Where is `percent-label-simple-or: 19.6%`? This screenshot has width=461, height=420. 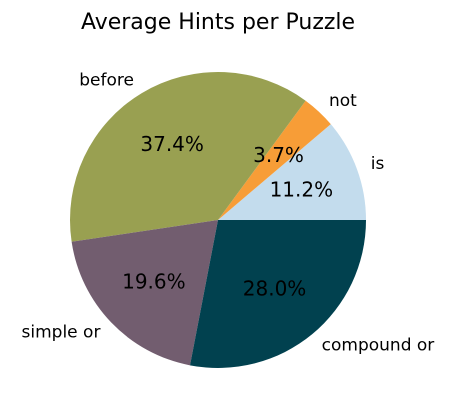
percent-label-simple-or: 19.6% is located at coordinates (154, 281).